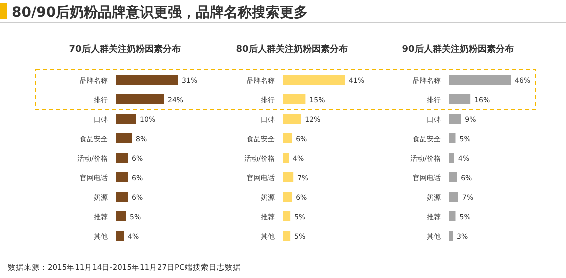 The width and height of the screenshot is (566, 278). I want to click on chart-title: 80后人群关注奶粉因素分布, so click(292, 49).